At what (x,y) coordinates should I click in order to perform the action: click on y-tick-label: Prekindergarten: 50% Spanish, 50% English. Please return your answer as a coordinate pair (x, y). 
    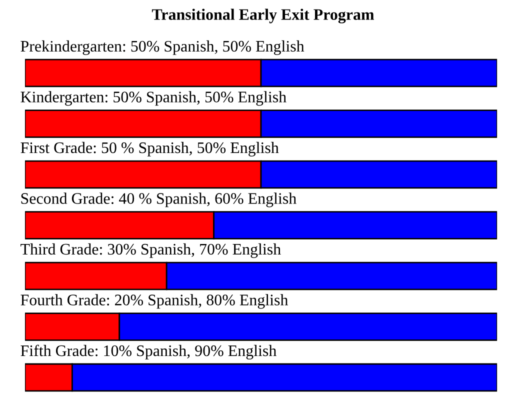
    Looking at the image, I should click on (162, 47).